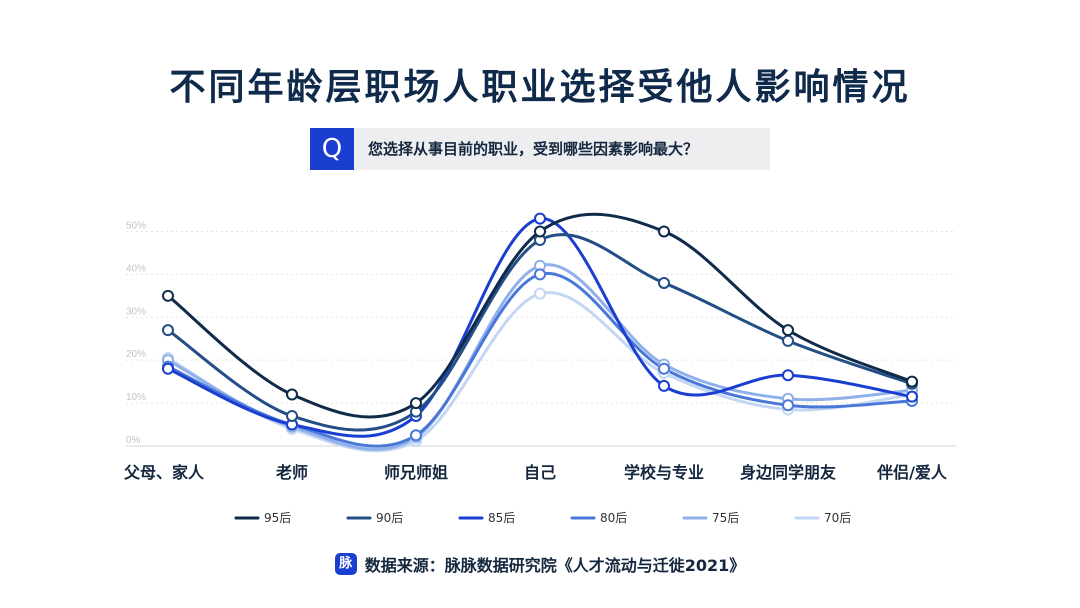 Image resolution: width=1080 pixels, height=608 pixels. I want to click on page-title: 不同年龄层职场人职业选择受他人影响情况, so click(540, 87).